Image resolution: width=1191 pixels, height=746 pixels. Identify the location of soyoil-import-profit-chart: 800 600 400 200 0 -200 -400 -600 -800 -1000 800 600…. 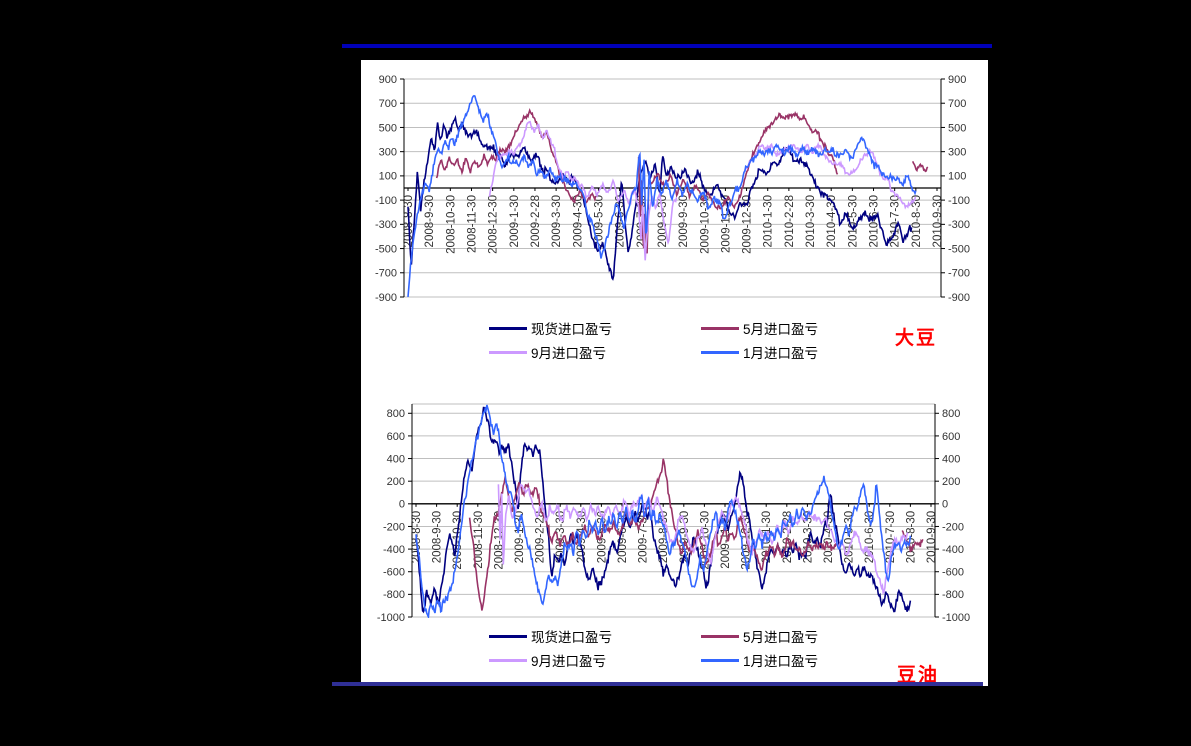
(673, 513).